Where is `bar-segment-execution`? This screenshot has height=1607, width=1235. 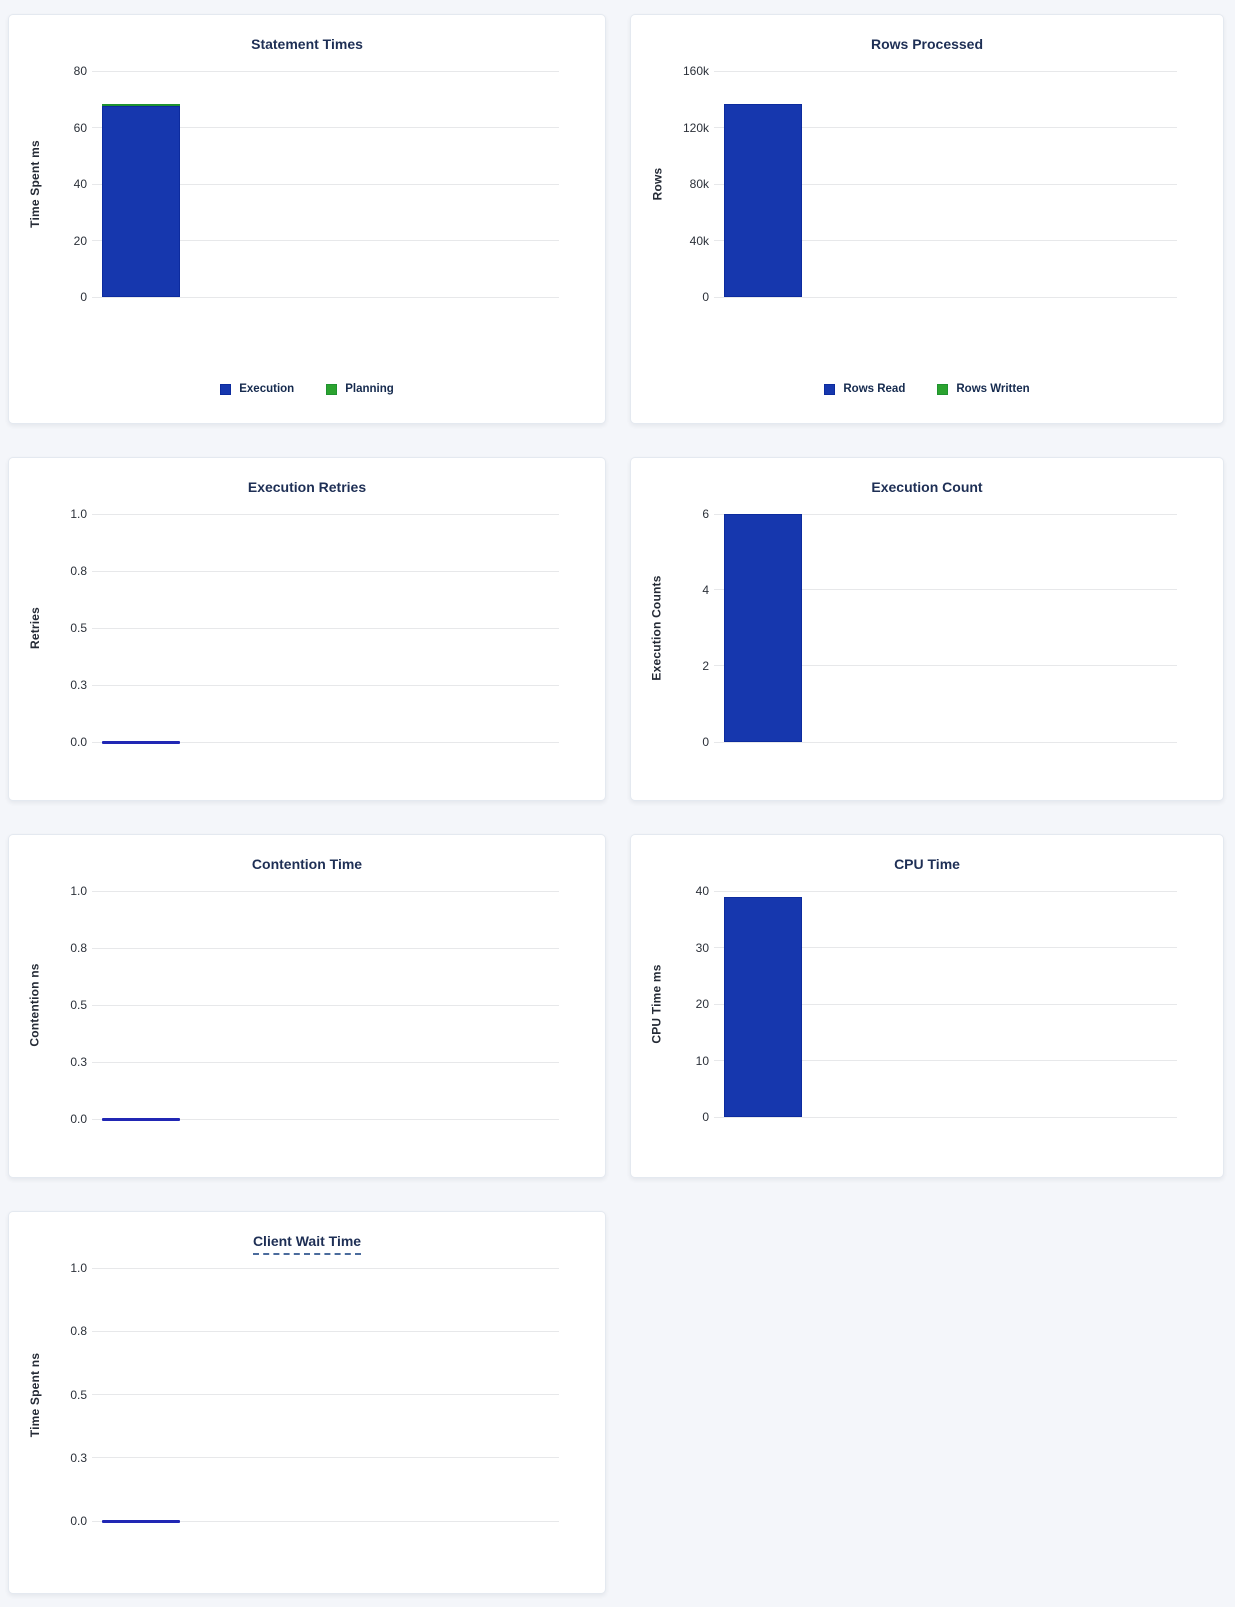
bar-segment-execution is located at coordinates (141, 201).